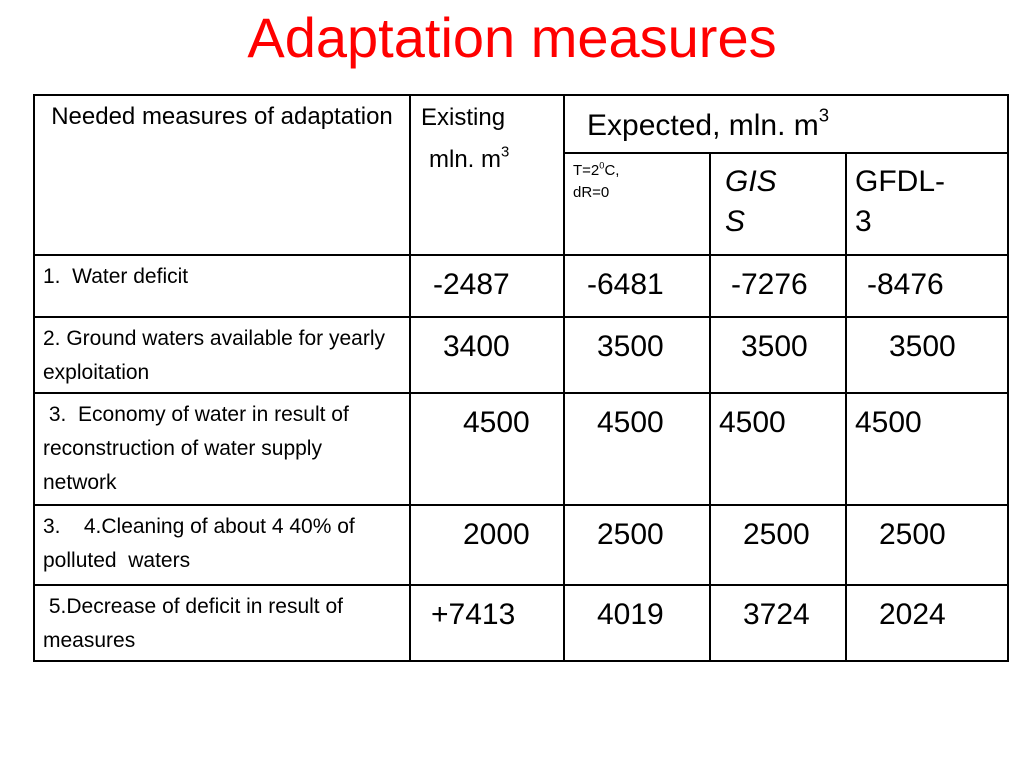 This screenshot has height=768, width=1024. I want to click on value-t2: -6481, so click(637, 286).